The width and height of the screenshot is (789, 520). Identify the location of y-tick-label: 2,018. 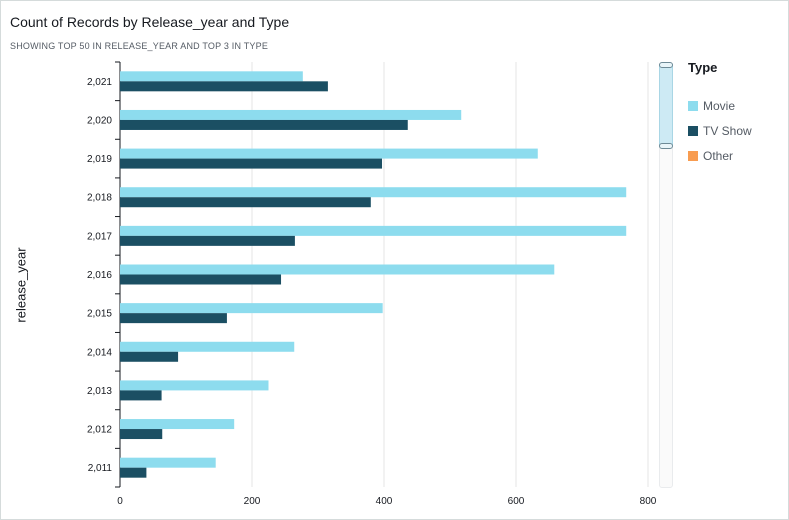
(99, 198).